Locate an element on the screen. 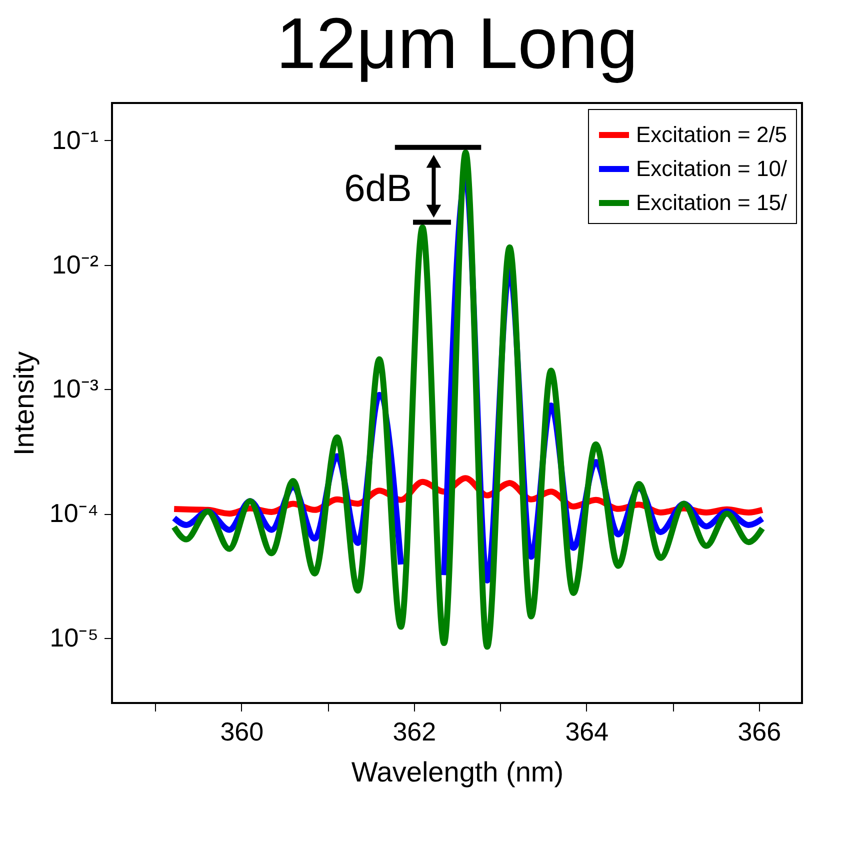 This screenshot has width=865, height=859. legend-label: Excitation = 15/ is located at coordinates (712, 202).